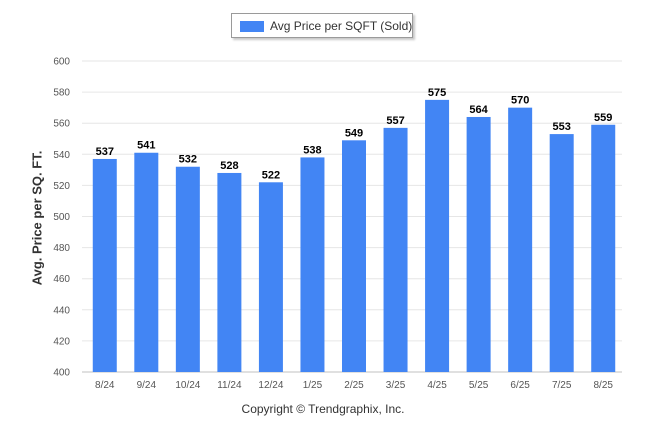 This screenshot has width=646, height=434. What do you see at coordinates (61, 279) in the screenshot?
I see `y-tick-label: 460` at bounding box center [61, 279].